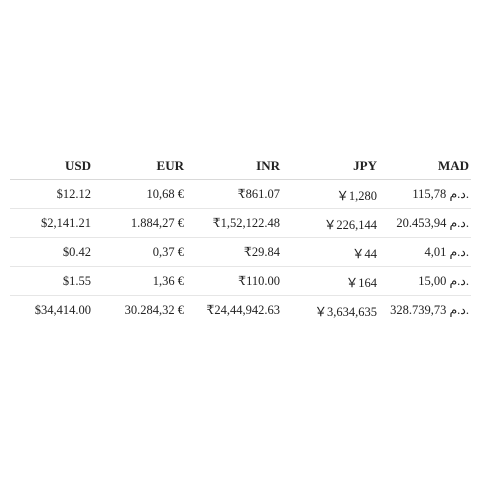 This screenshot has height=480, width=480. Describe the element at coordinates (234, 194) in the screenshot. I see `cell-inr: ₹861.07` at that location.